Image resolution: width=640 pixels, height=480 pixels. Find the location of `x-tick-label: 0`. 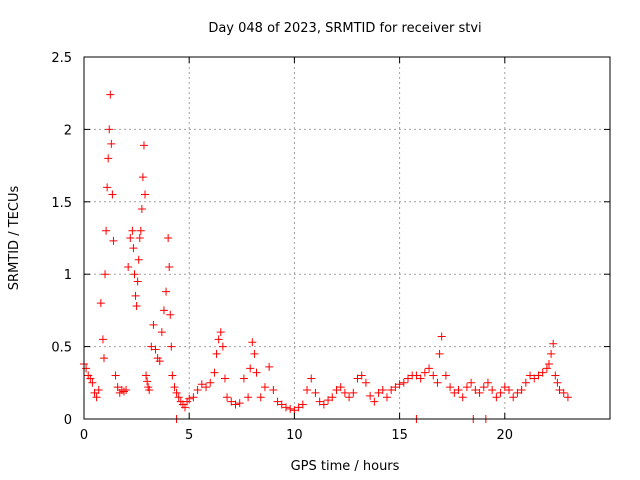

x-tick-label: 0 is located at coordinates (84, 435).